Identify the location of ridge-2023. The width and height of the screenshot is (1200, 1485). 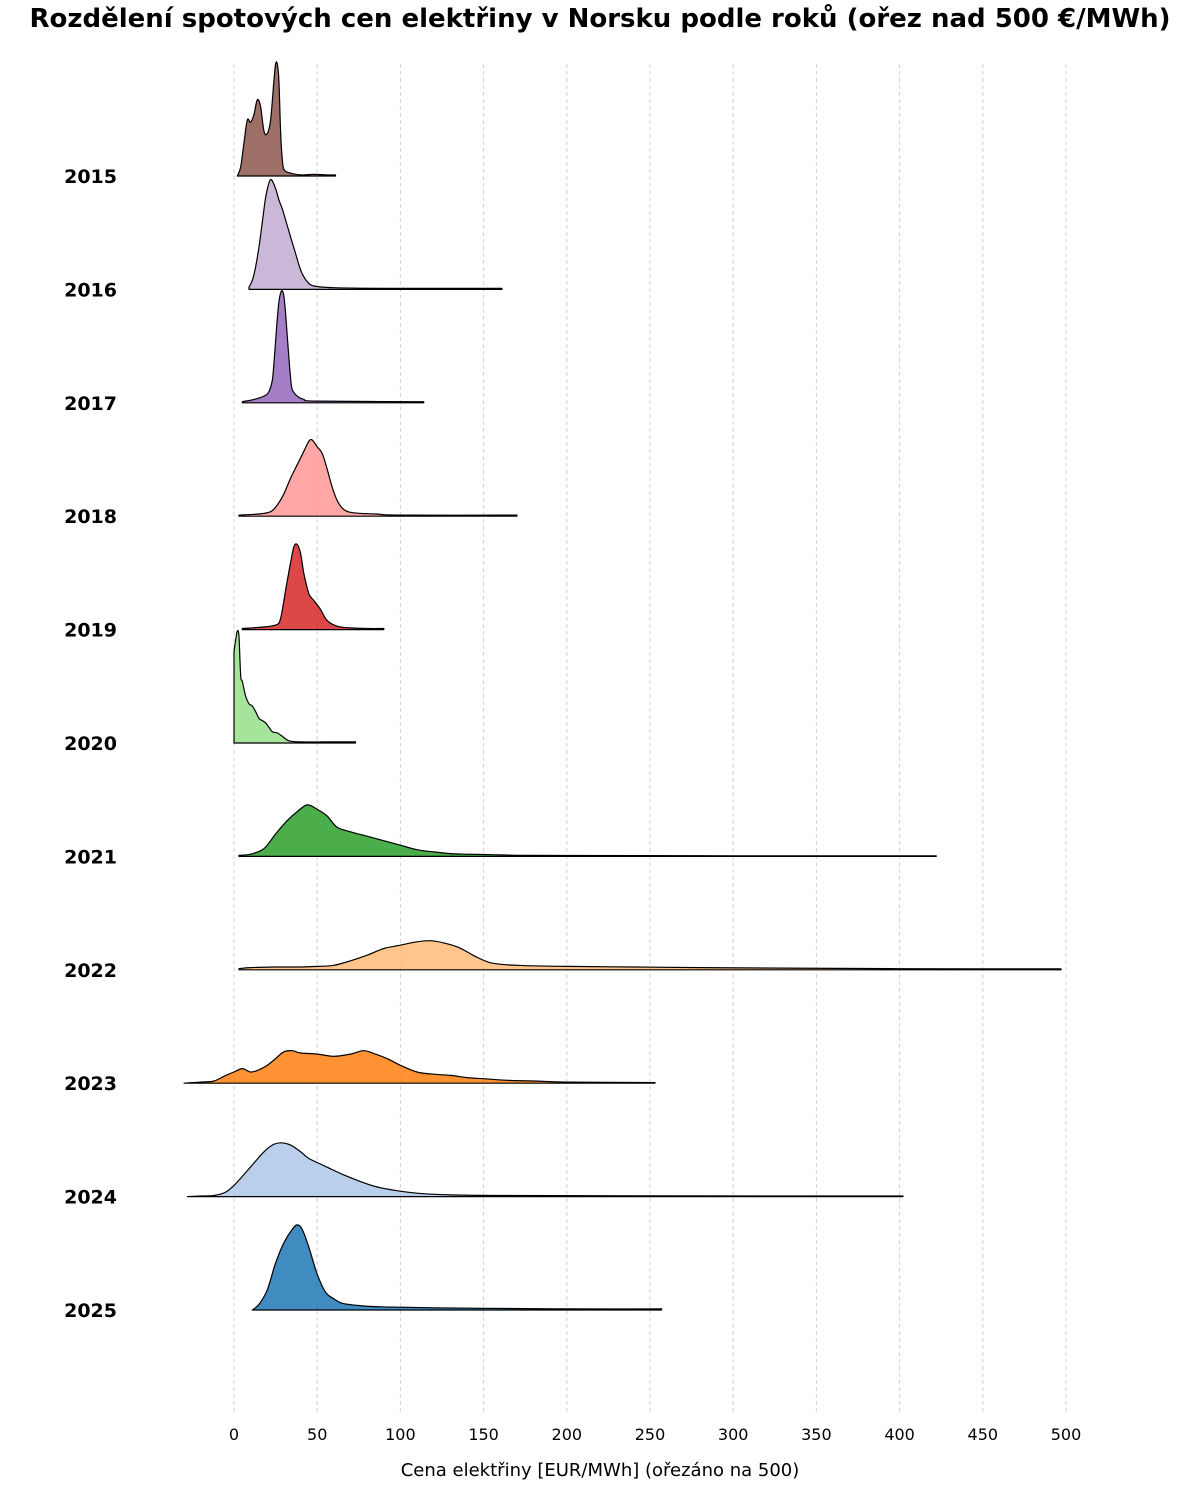
(419, 1067).